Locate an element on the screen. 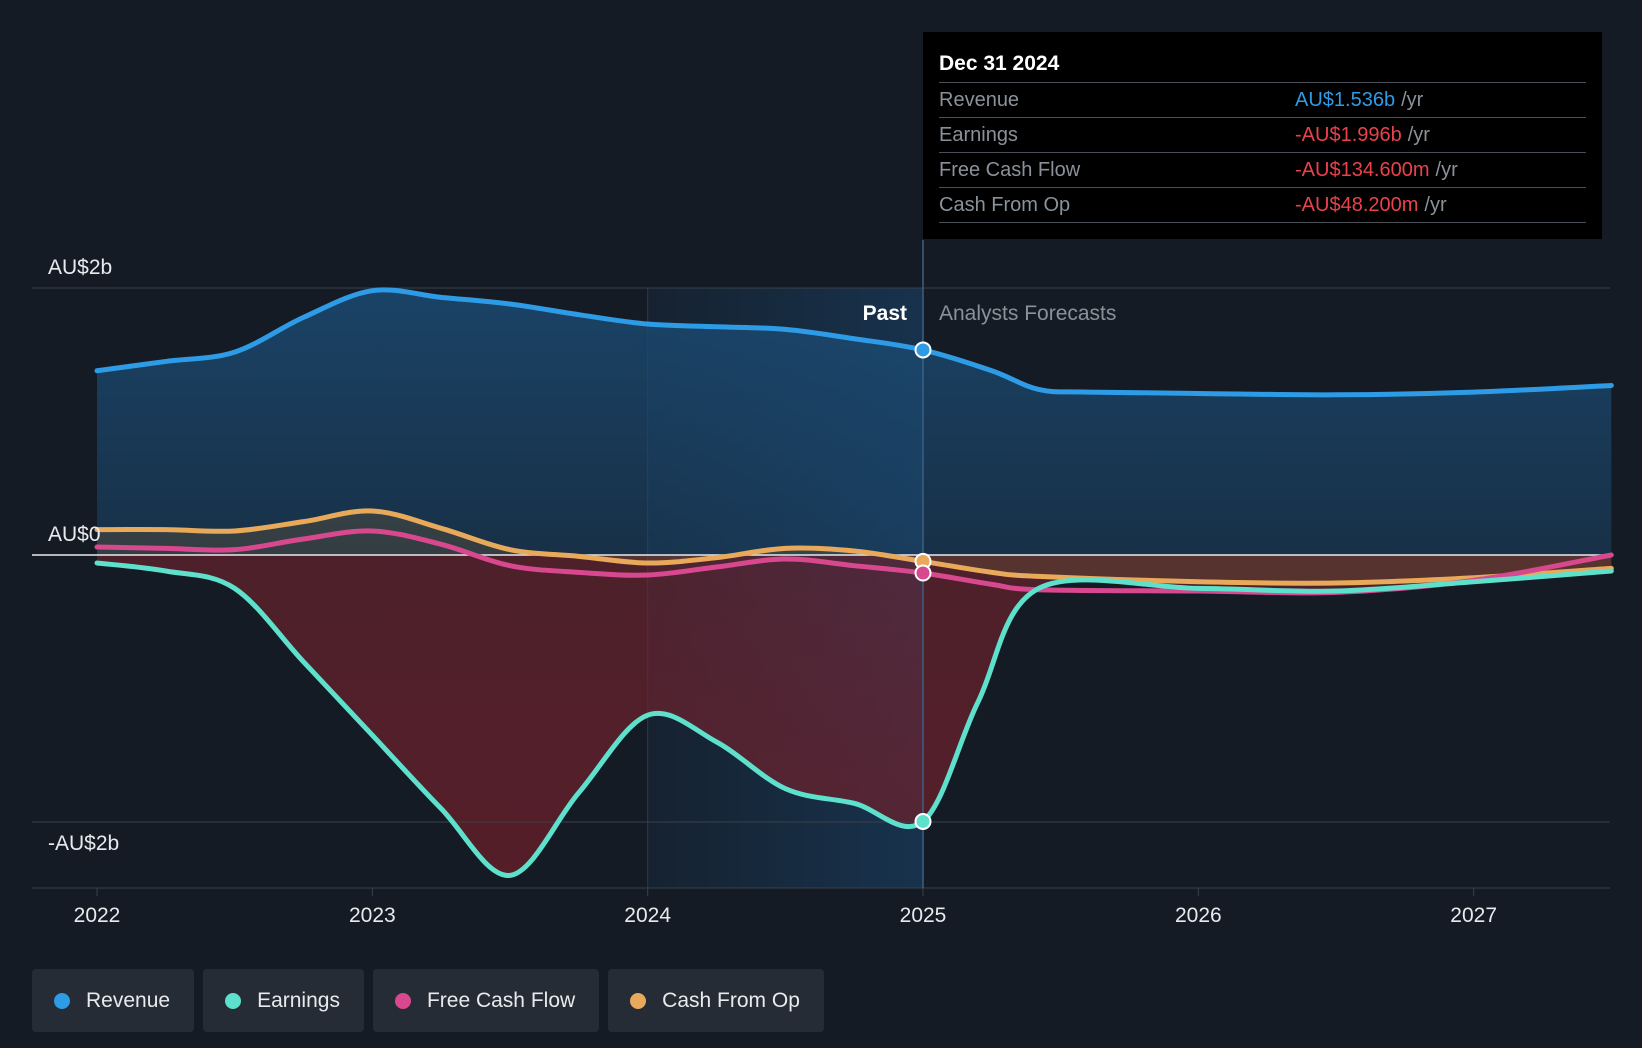 The width and height of the screenshot is (1642, 1048). tooltip-row-free-cash-flow: Free Cash Flow -AU$134.600m /yr is located at coordinates (1262, 169).